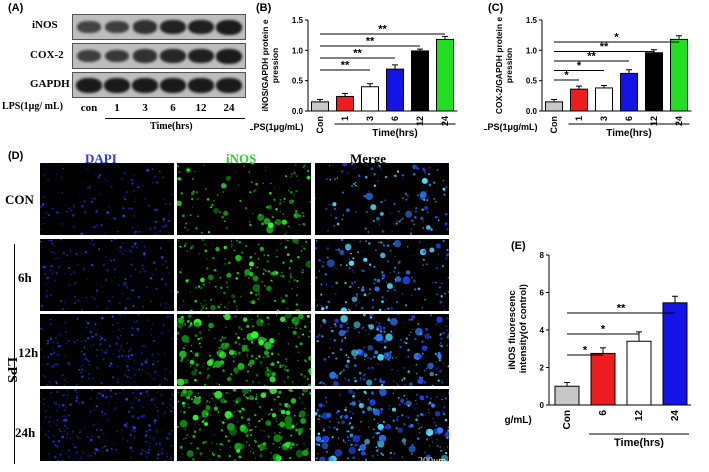  What do you see at coordinates (382, 425) in the screenshot?
I see `micrograph-merge-24h` at bounding box center [382, 425].